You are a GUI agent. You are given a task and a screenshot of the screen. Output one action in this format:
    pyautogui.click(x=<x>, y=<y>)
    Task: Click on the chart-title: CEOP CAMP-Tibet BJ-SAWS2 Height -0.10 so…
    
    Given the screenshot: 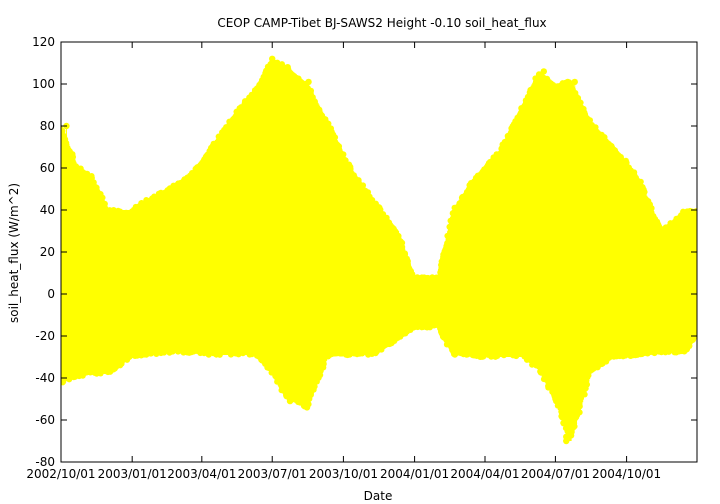 What is the action you would take?
    pyautogui.click(x=381, y=23)
    